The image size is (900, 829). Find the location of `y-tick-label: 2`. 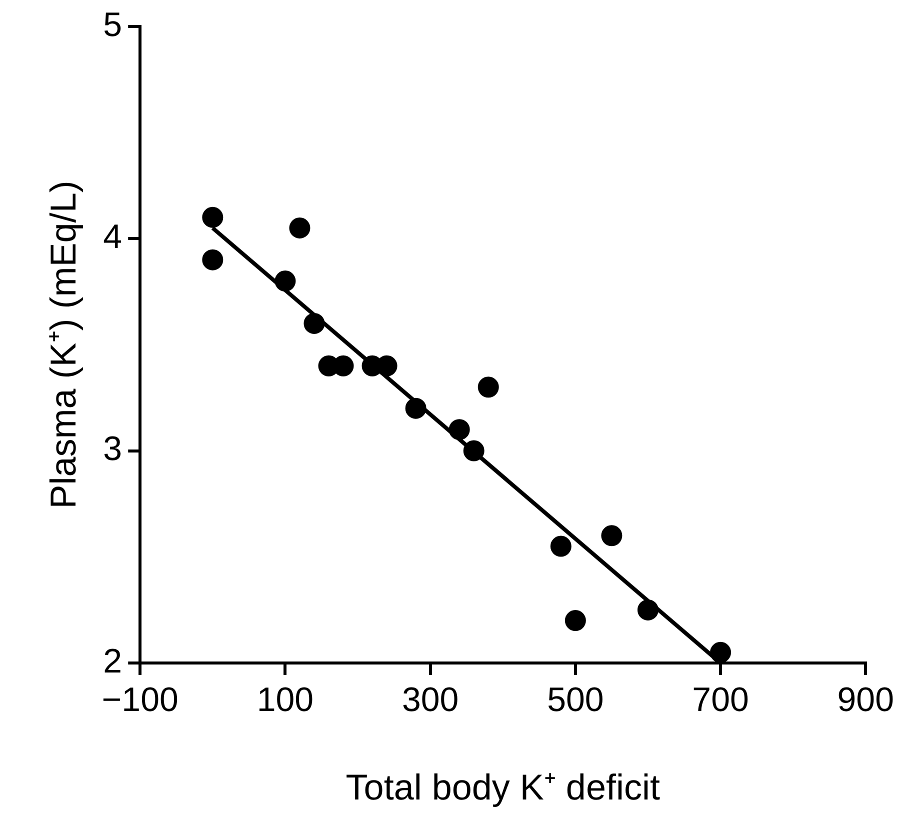

y-tick-label: 2 is located at coordinates (112, 661).